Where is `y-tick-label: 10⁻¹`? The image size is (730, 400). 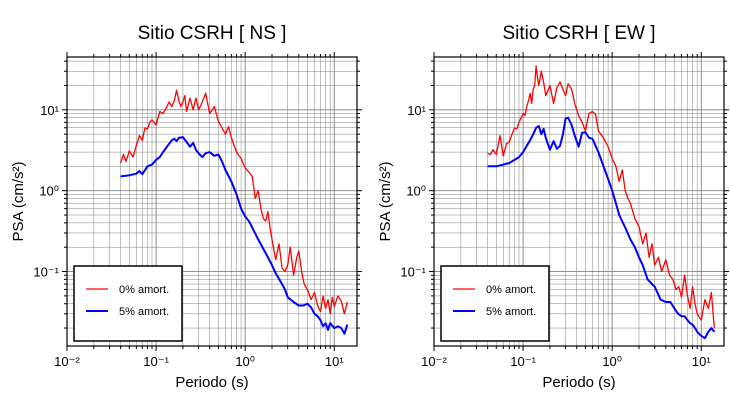
y-tick-label: 10⁻¹ is located at coordinates (413, 272).